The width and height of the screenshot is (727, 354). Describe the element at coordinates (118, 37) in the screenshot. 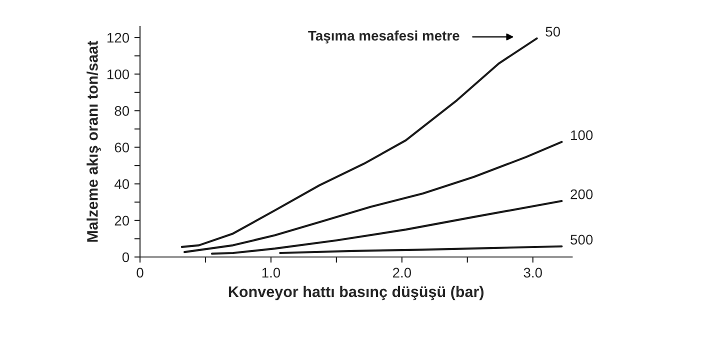

I see `y-tick-label: 120` at that location.